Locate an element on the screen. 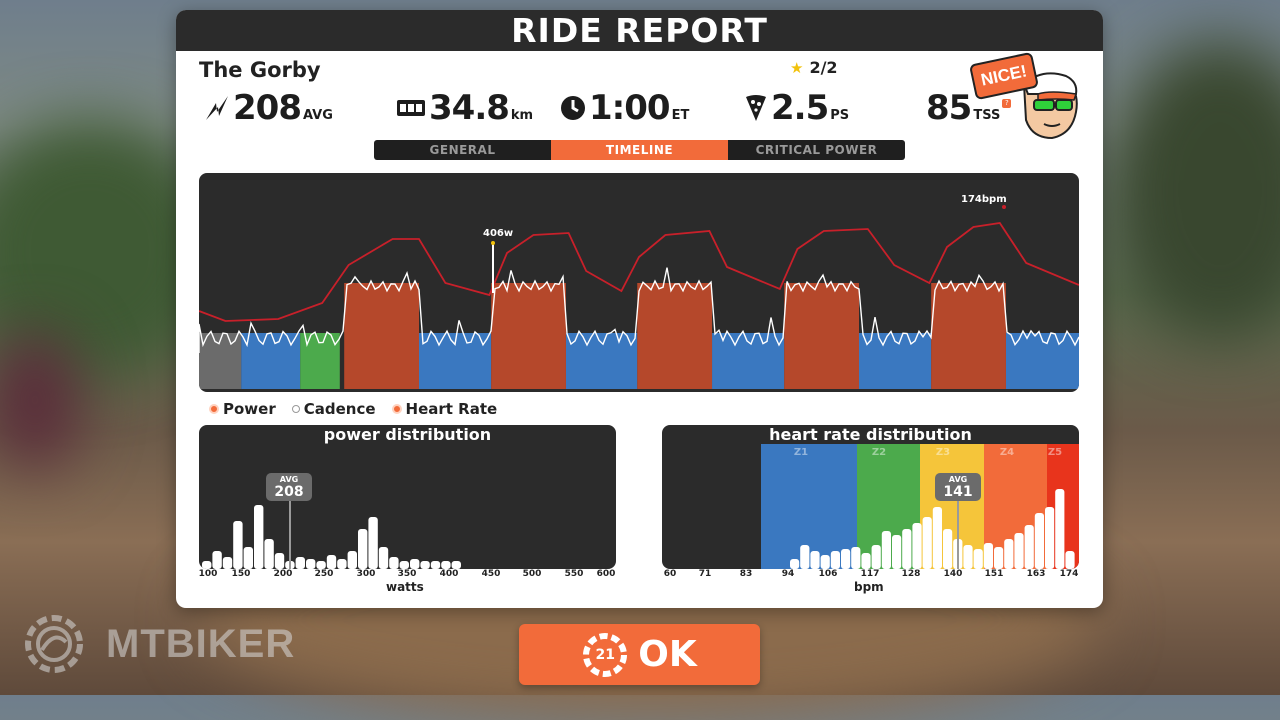  stat-pizza-slices: 2.5 PS is located at coordinates (796, 108).